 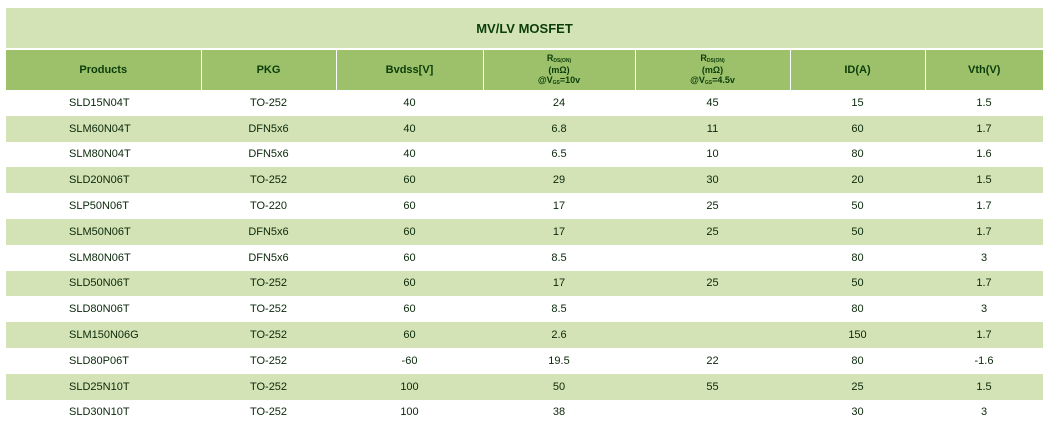 I want to click on cell-product: SLM50N06T, so click(x=103, y=231).